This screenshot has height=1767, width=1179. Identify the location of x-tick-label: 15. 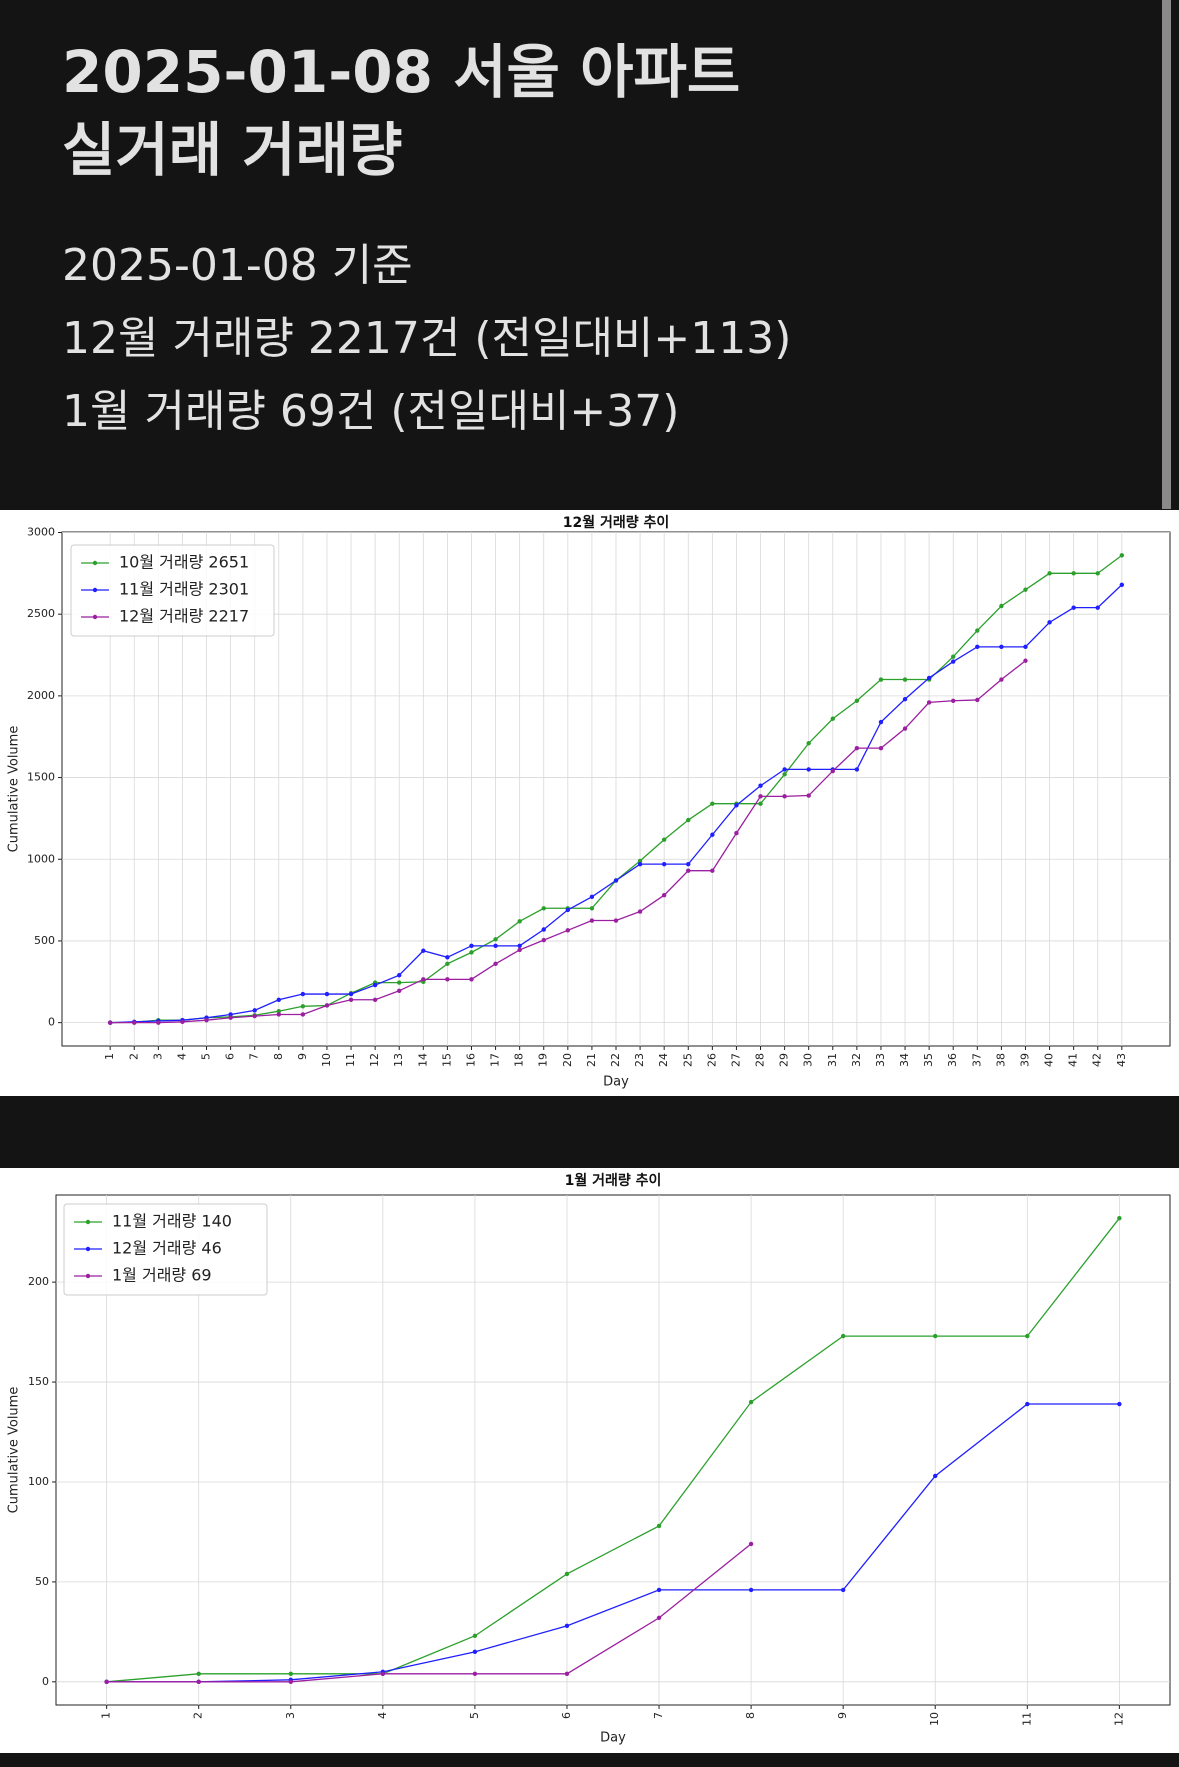
(446, 1060).